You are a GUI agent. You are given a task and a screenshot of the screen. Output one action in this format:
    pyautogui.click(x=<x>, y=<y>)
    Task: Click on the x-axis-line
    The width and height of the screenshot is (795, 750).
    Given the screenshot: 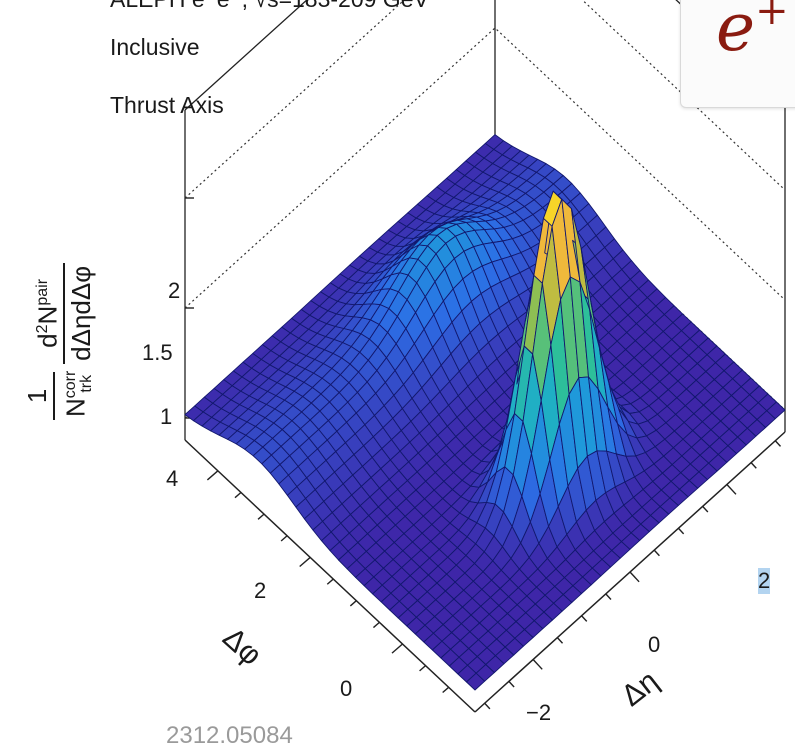 What is the action you would take?
    pyautogui.click(x=330, y=576)
    